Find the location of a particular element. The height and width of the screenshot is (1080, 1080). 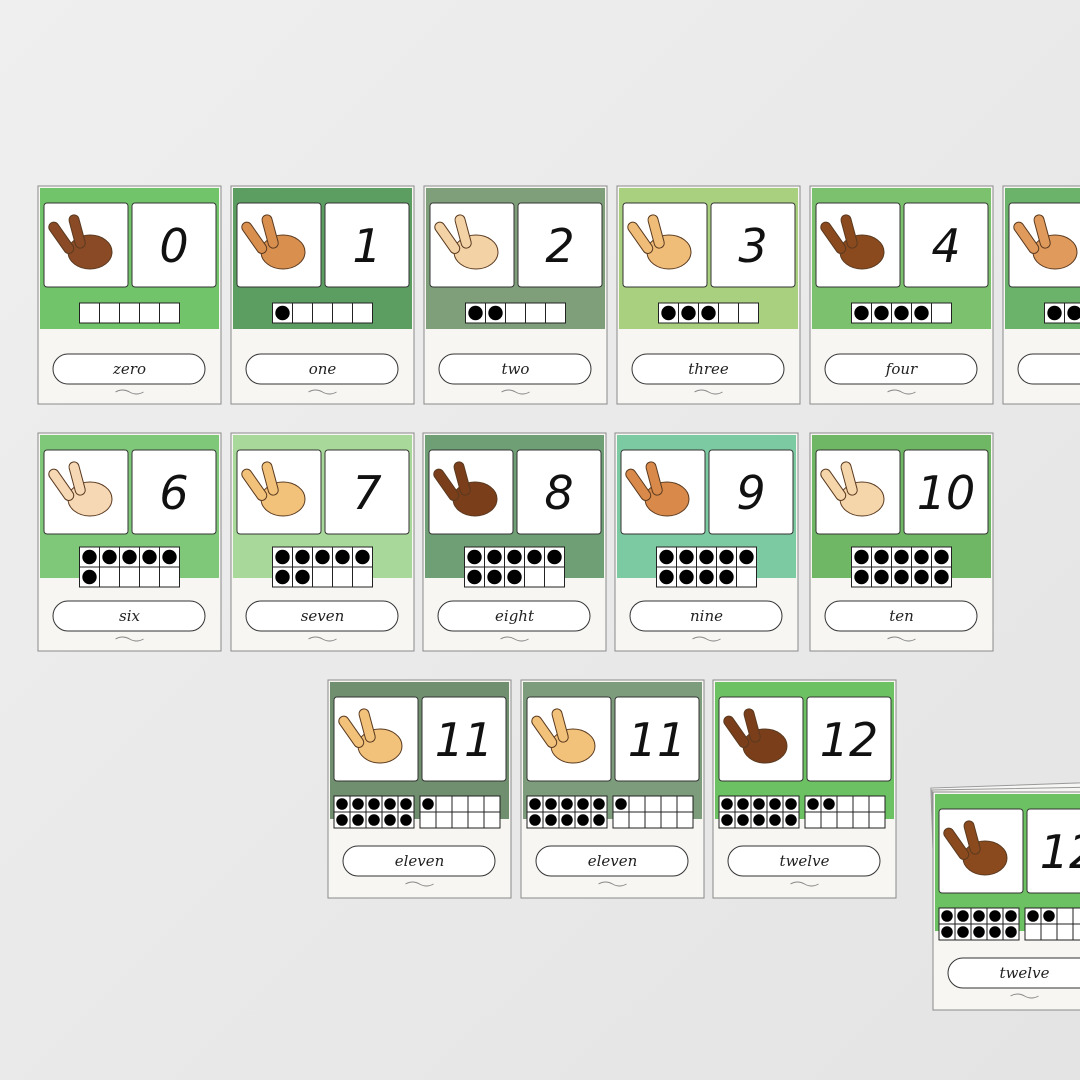

card: 7 seven is located at coordinates (322, 542).